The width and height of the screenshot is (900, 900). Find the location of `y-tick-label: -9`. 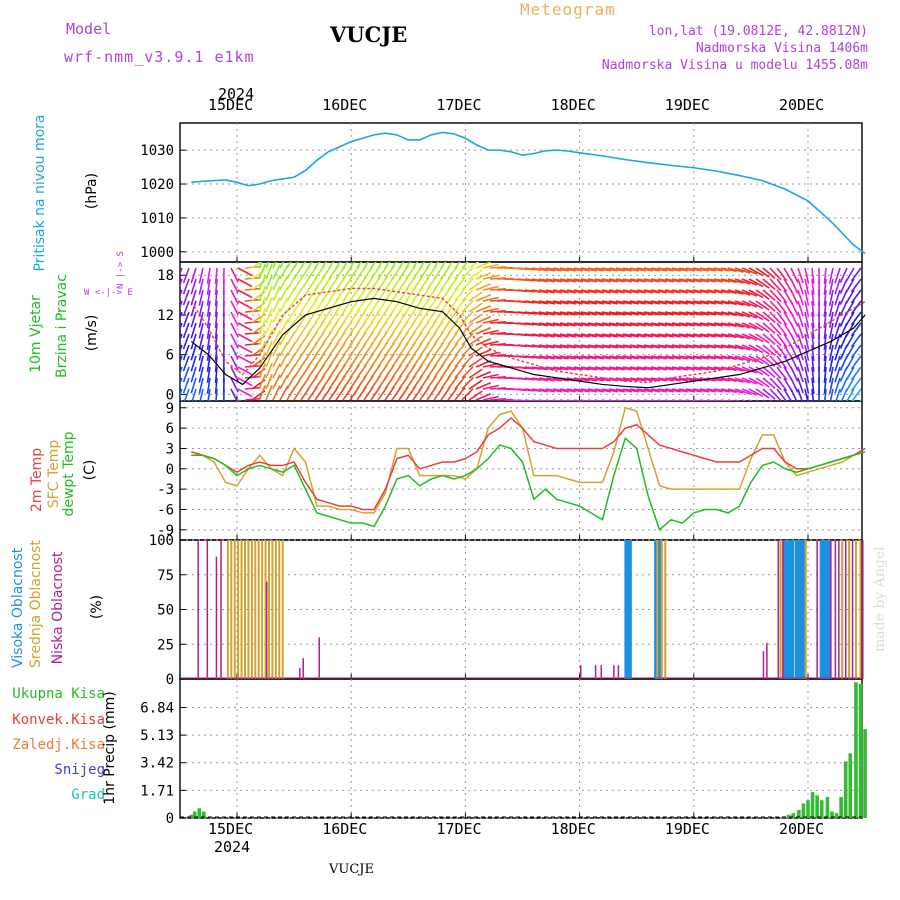

y-tick-label: -9 is located at coordinates (165, 531).